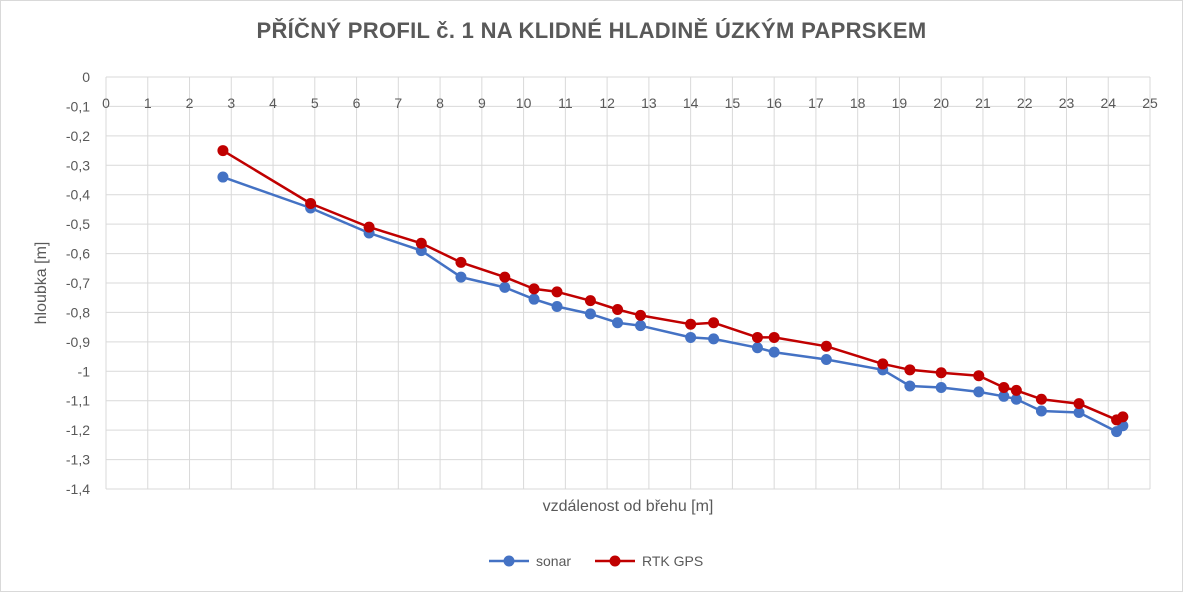  Describe the element at coordinates (78, 254) in the screenshot. I see `y-tick-label: -0,6` at that location.